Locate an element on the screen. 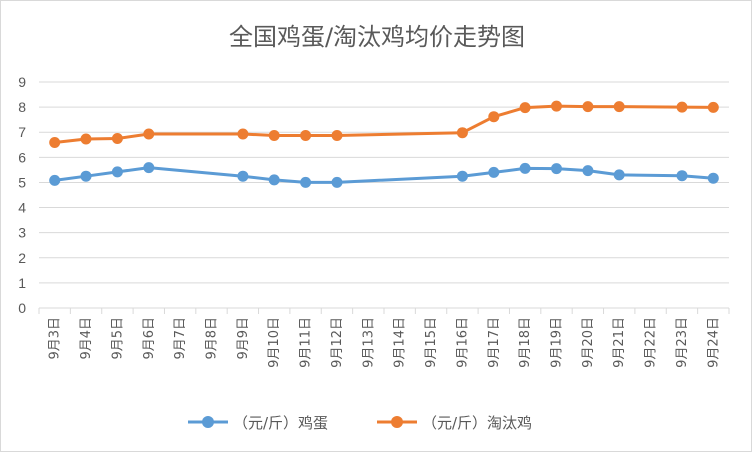  x-tick-label: 9月8日 is located at coordinates (212, 338).